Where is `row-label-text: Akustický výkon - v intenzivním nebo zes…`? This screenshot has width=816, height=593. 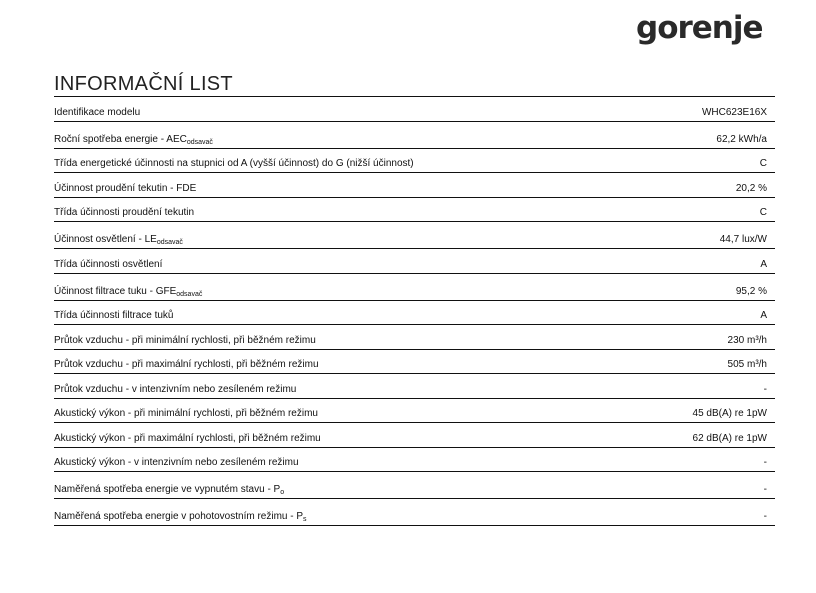
row-label-text: Akustický výkon - v intenzivním nebo zes… is located at coordinates (176, 462).